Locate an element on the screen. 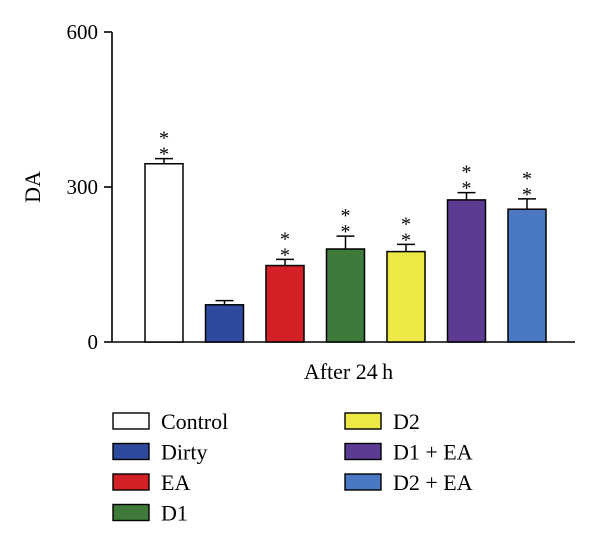 The height and width of the screenshot is (546, 600). y-tick-label: 300 is located at coordinates (83, 187).